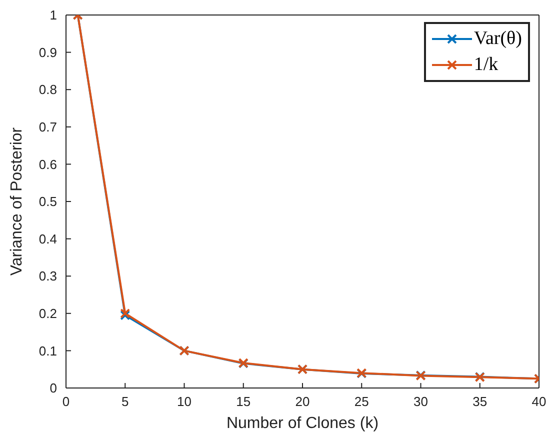 The width and height of the screenshot is (552, 442). I want to click on legend-label: 1/k, so click(486, 65).